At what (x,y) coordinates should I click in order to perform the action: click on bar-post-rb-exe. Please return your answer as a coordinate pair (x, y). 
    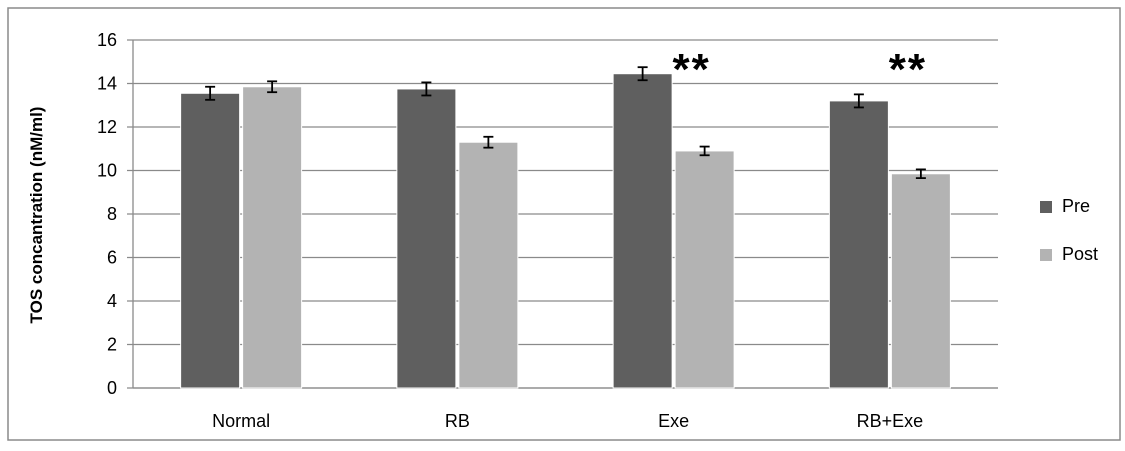
    Looking at the image, I should click on (920, 281).